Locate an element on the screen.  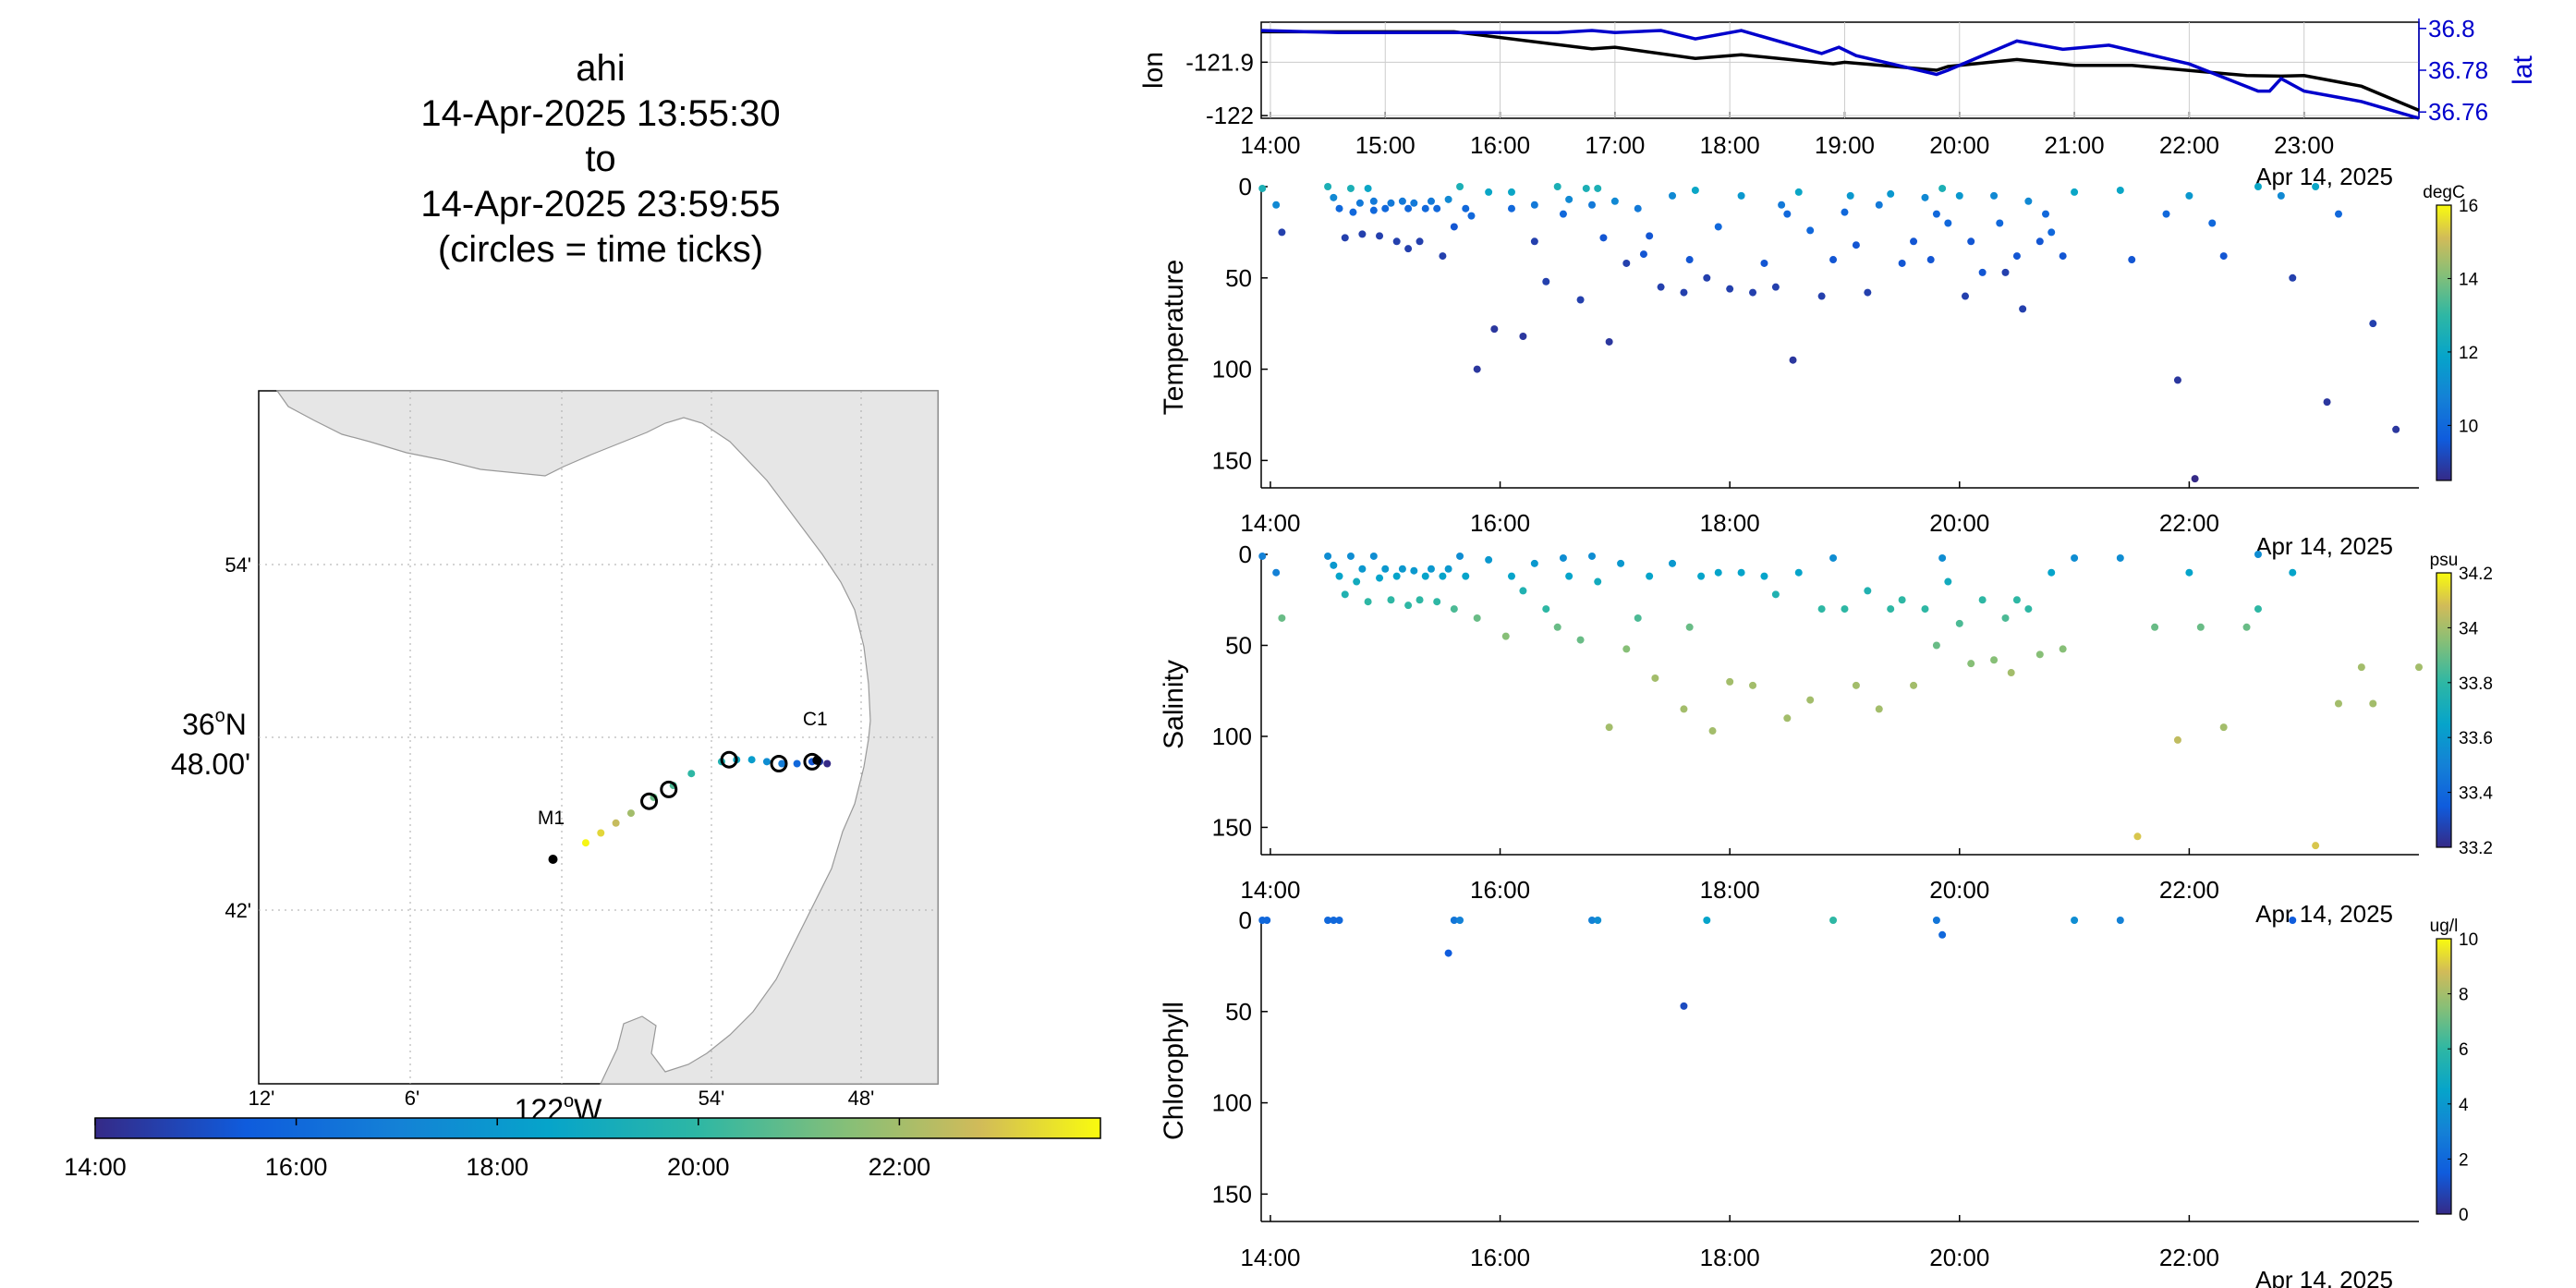
x-tick-label: 16:00 is located at coordinates (1500, 890).